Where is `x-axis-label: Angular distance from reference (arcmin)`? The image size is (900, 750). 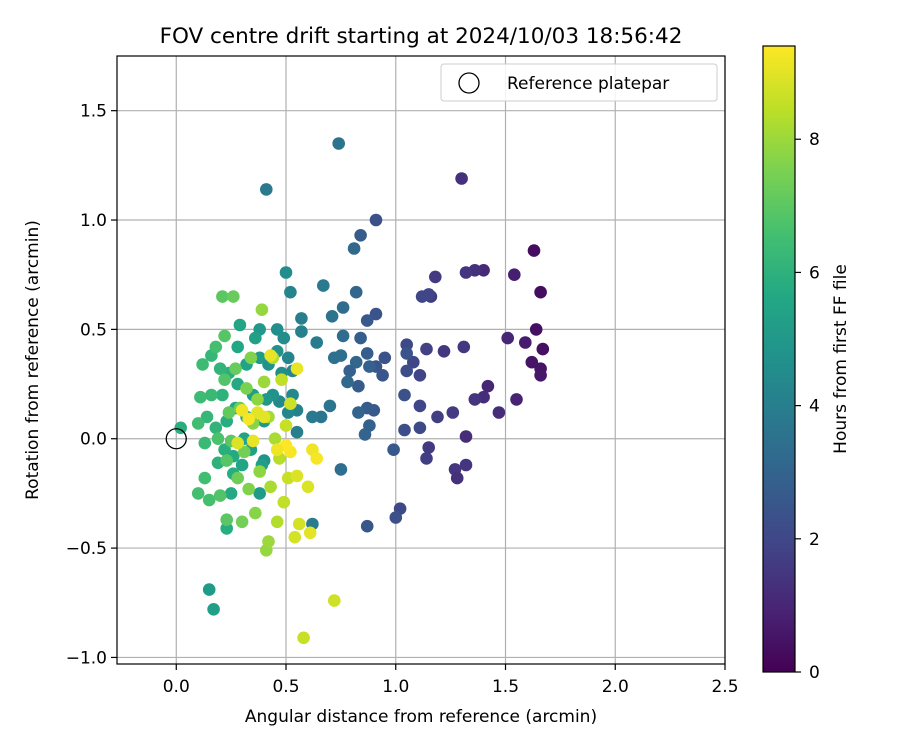
x-axis-label: Angular distance from reference (arcmin) is located at coordinates (421, 717).